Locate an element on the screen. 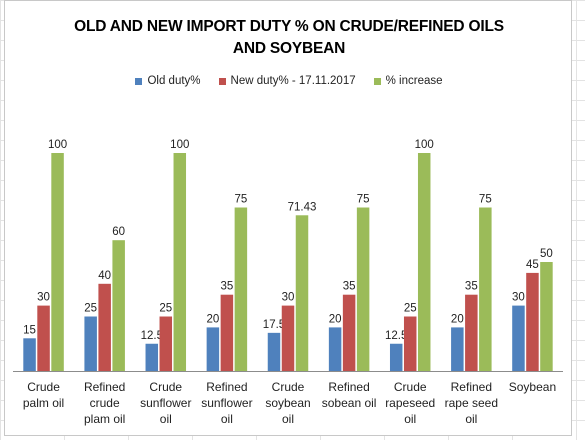  data-label-series-0-cat-8: 30 is located at coordinates (518, 298).